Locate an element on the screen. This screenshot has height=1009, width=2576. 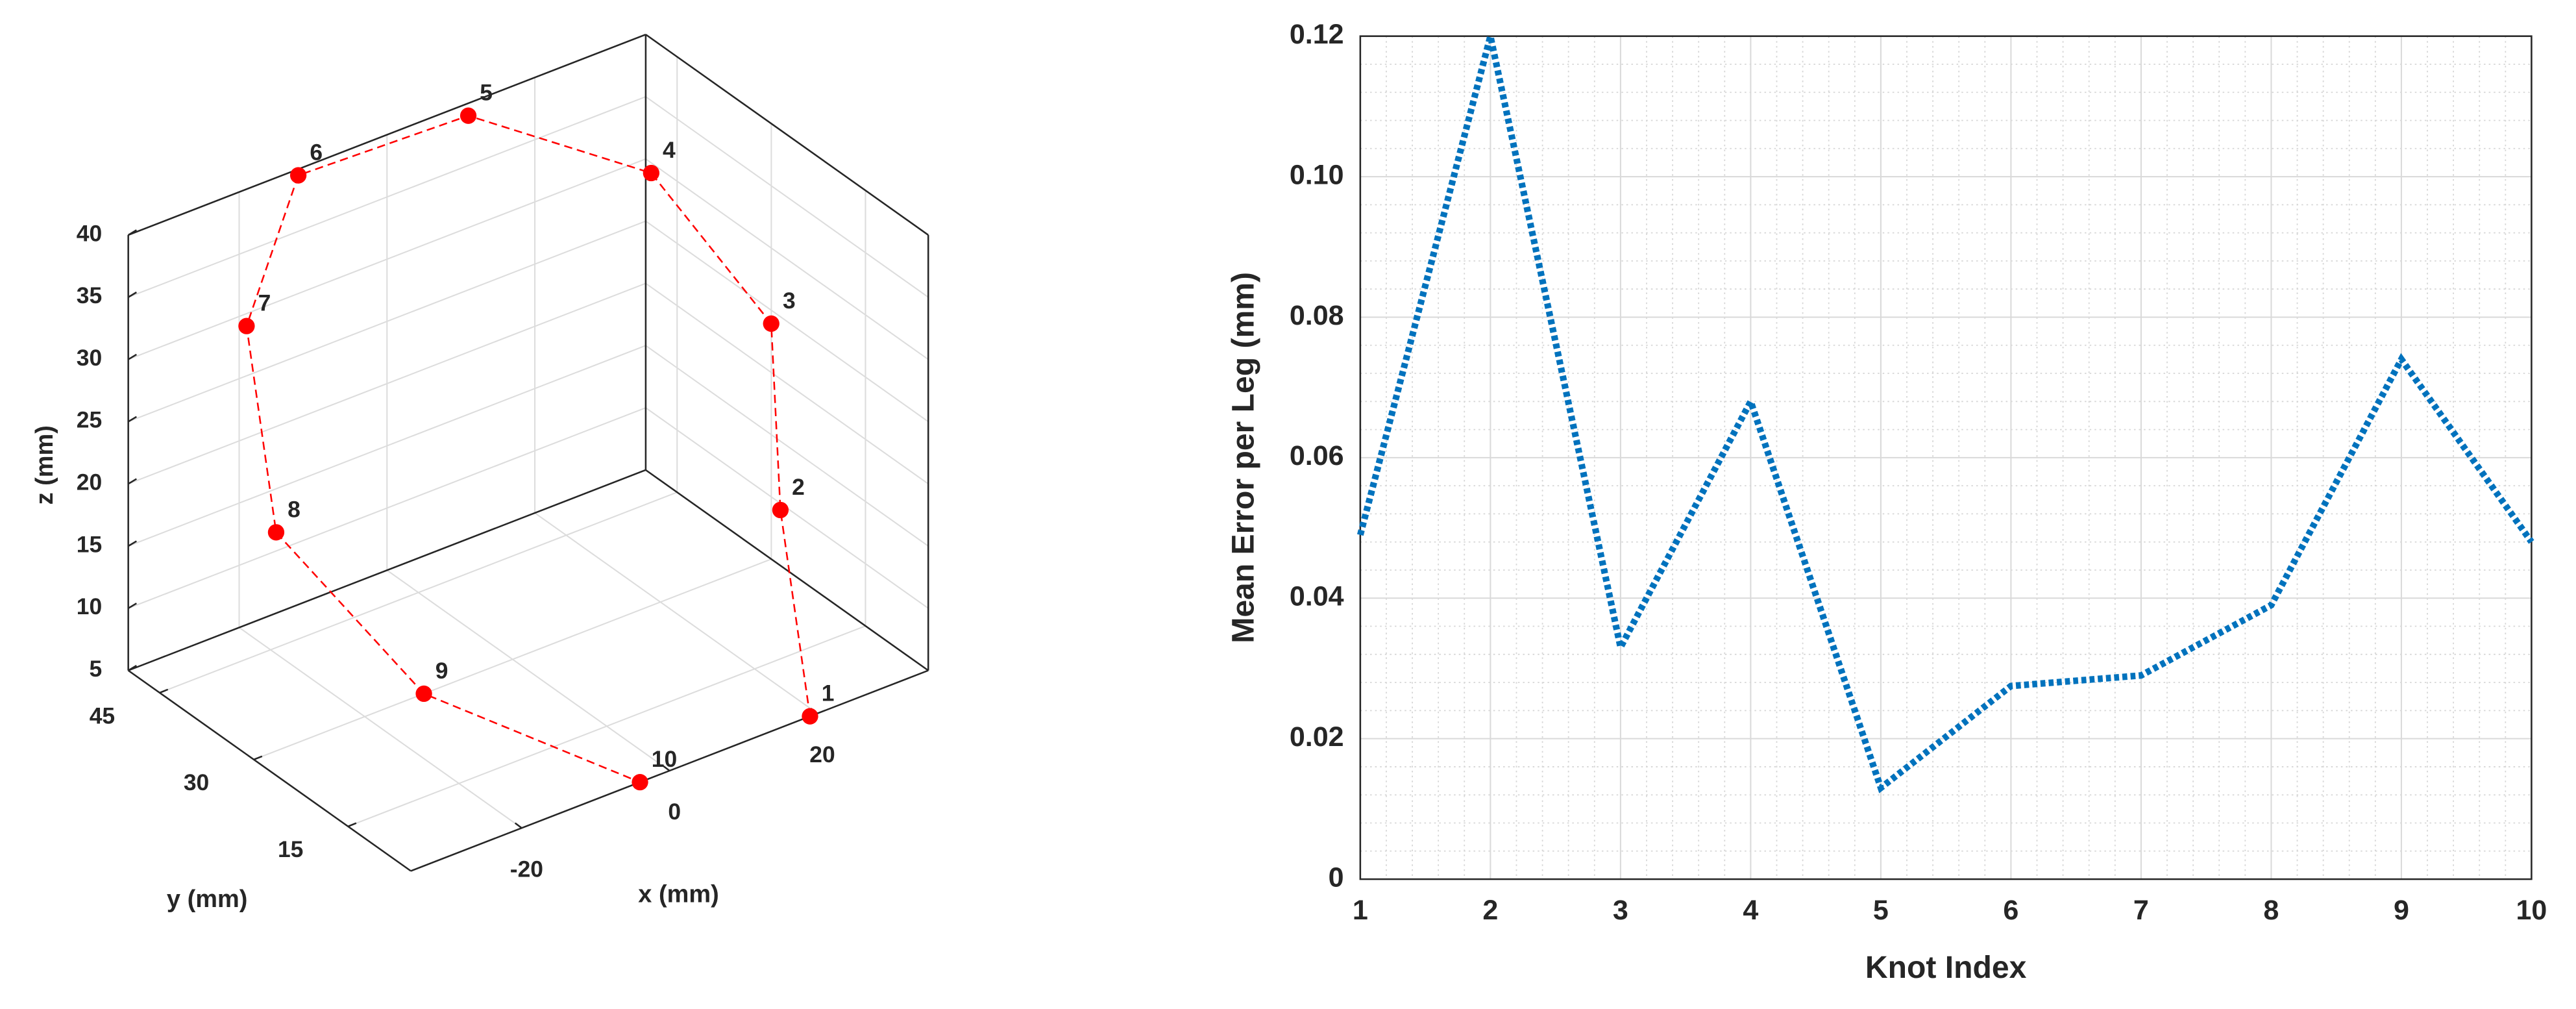
z-axis-label: z (mm) is located at coordinates (44, 464).